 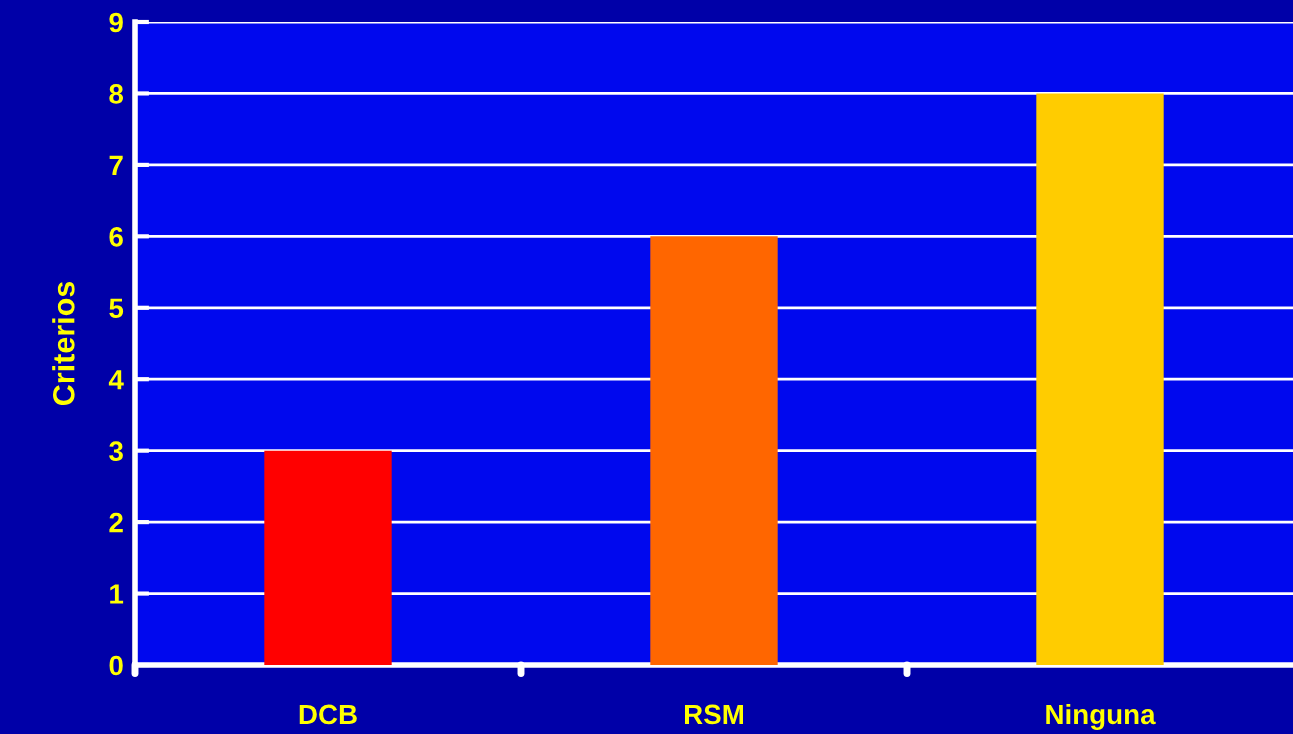 What do you see at coordinates (116, 308) in the screenshot?
I see `y-tick-label: 5` at bounding box center [116, 308].